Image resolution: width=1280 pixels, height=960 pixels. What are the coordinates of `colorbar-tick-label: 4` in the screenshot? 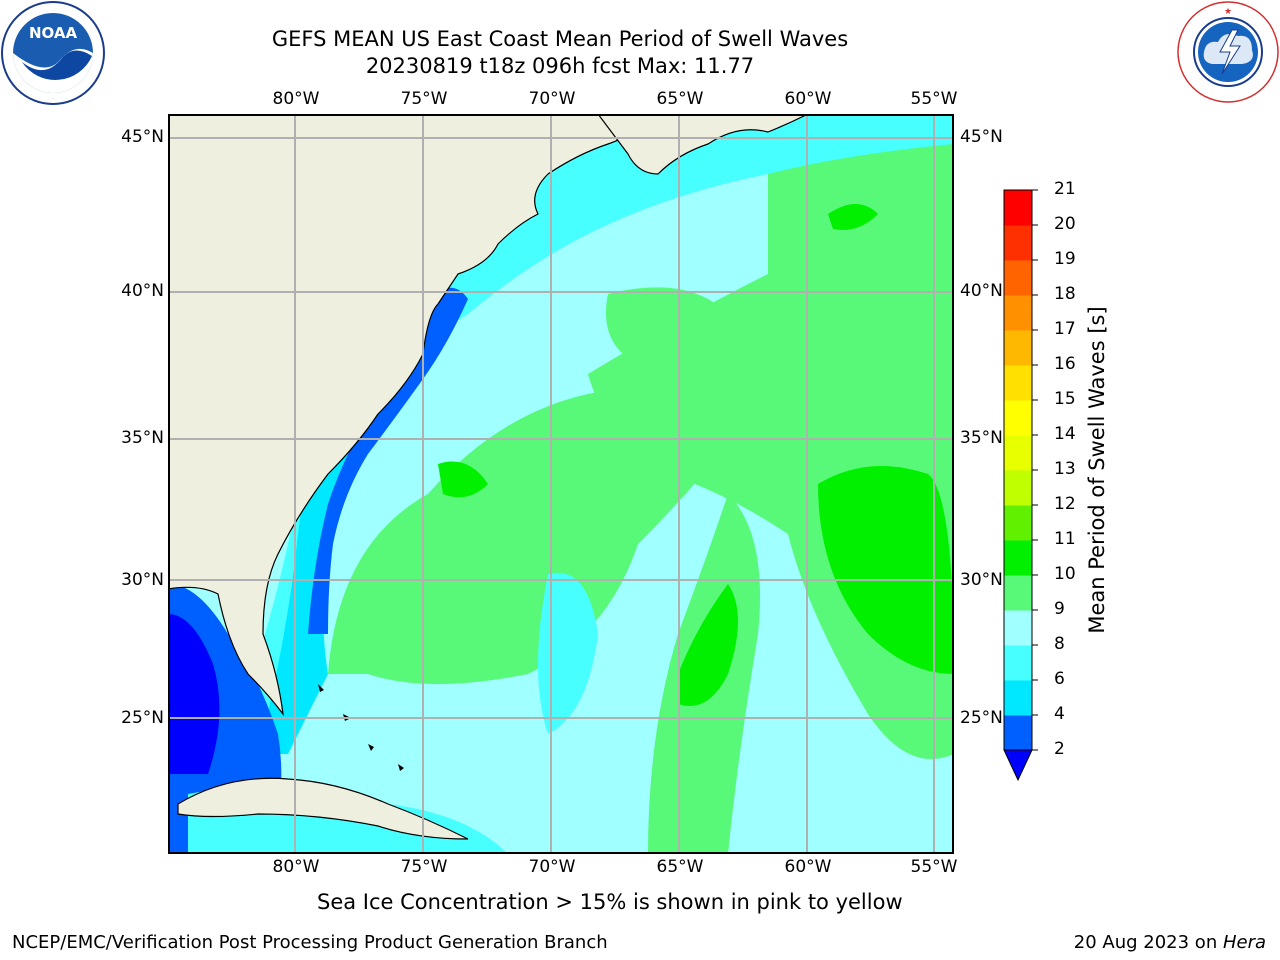 It's located at (1059, 714).